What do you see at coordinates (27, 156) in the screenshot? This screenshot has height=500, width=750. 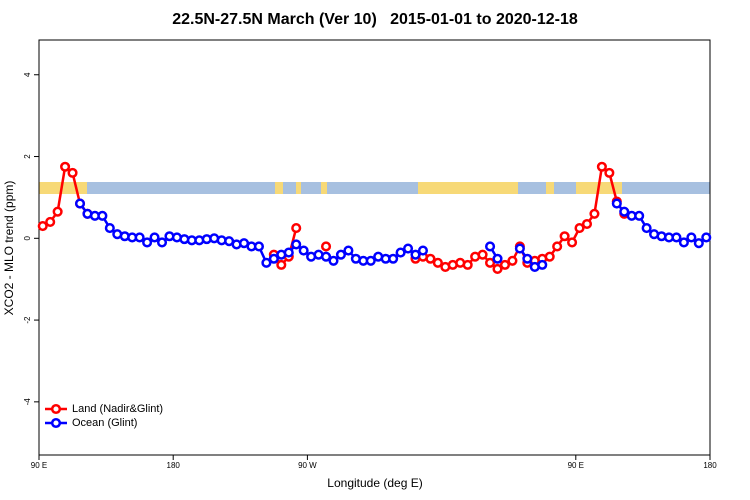 I see `y-tick-label: 2` at bounding box center [27, 156].